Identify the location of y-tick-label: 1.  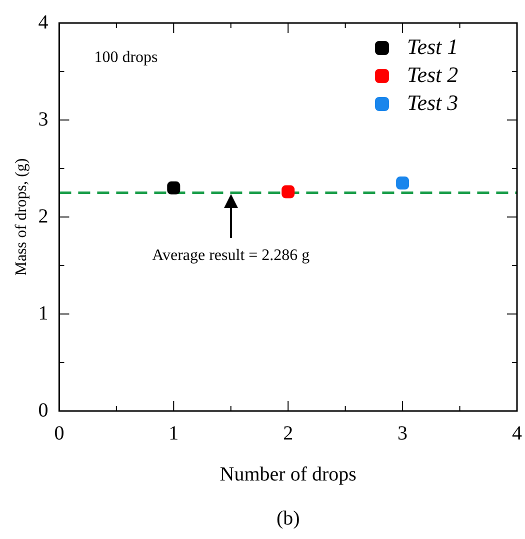
(43, 313).